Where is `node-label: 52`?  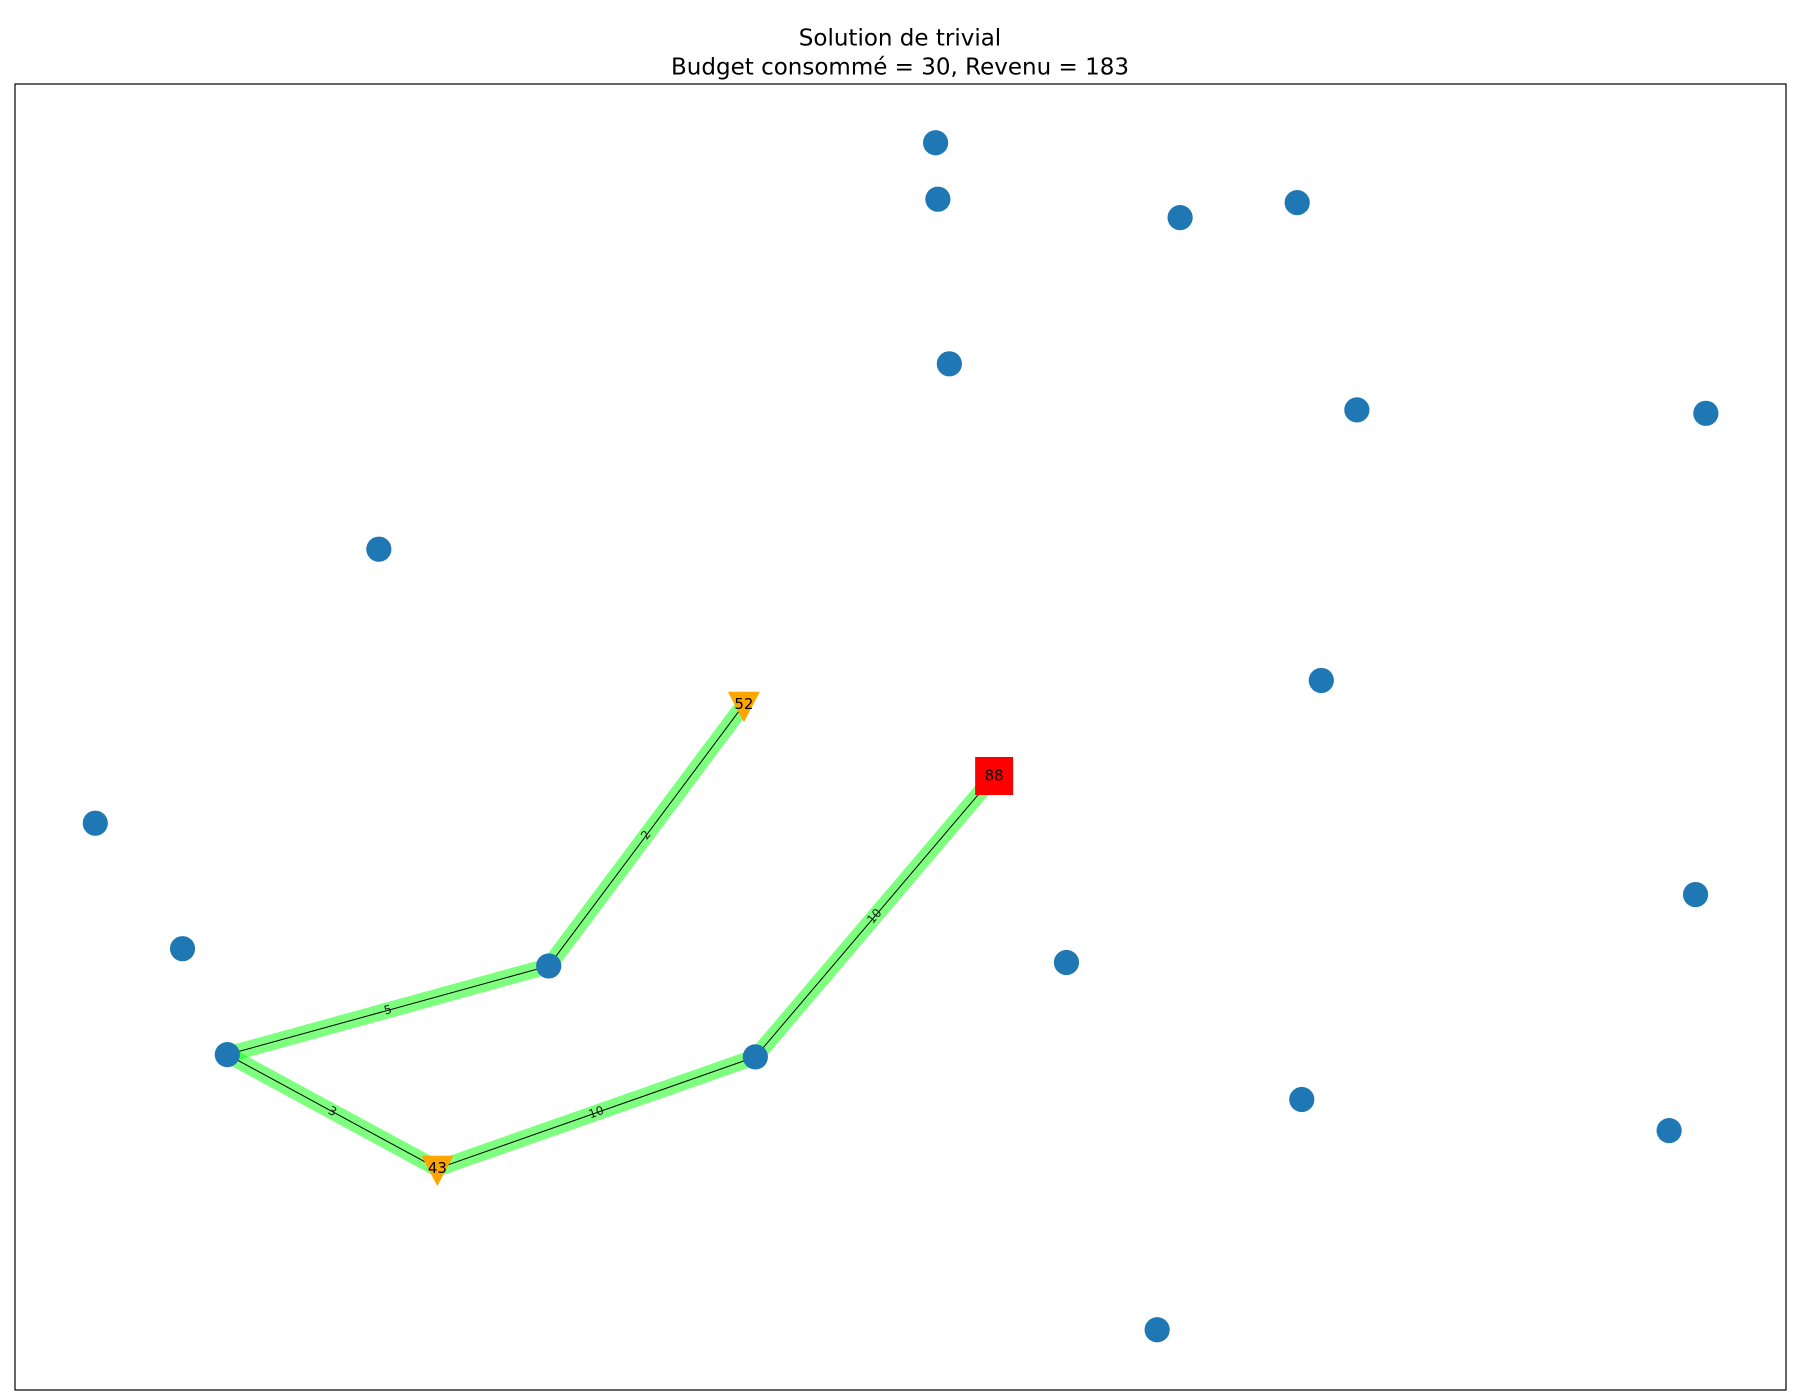 node-label: 52 is located at coordinates (743, 704).